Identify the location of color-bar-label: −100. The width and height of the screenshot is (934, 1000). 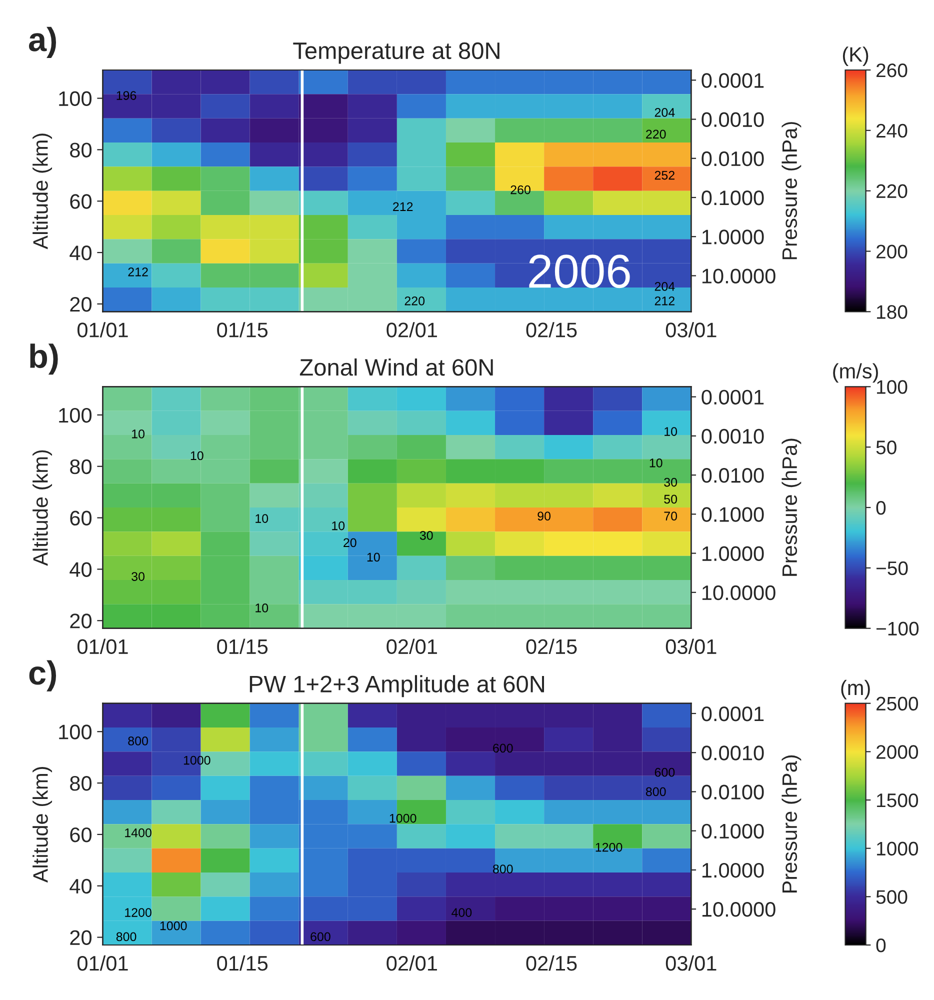
(897, 629).